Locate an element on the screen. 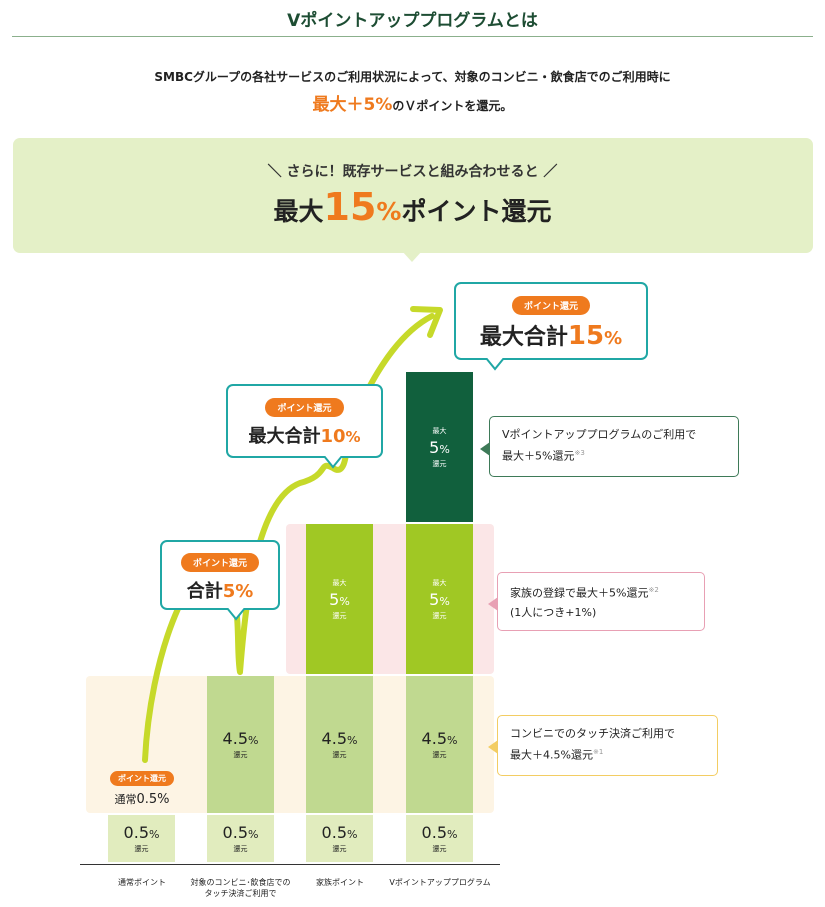 This screenshot has width=825, height=907. bar-col2-base: 0.5% 還元 is located at coordinates (240, 838).